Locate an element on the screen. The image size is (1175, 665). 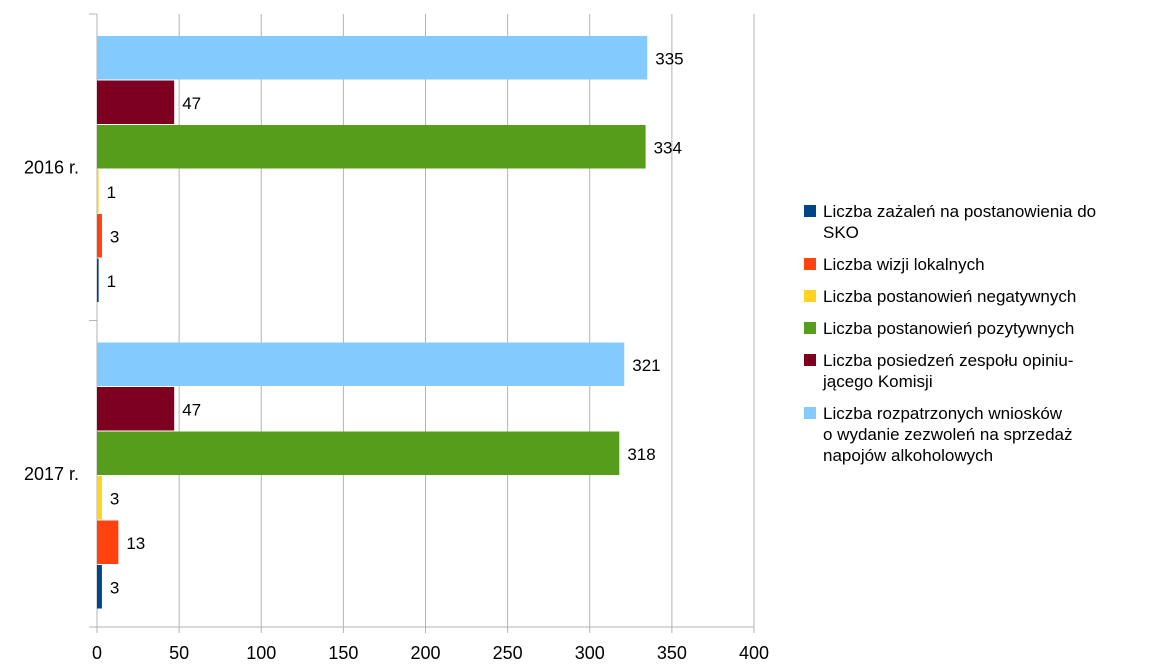
x-tick-label: 200 is located at coordinates (425, 653).